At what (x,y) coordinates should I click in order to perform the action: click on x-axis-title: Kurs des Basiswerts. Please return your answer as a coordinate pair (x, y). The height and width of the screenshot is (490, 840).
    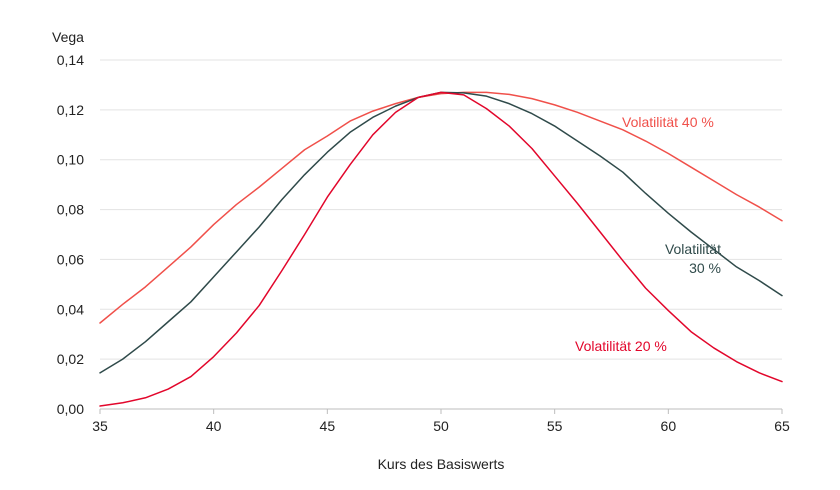
    Looking at the image, I should click on (441, 464).